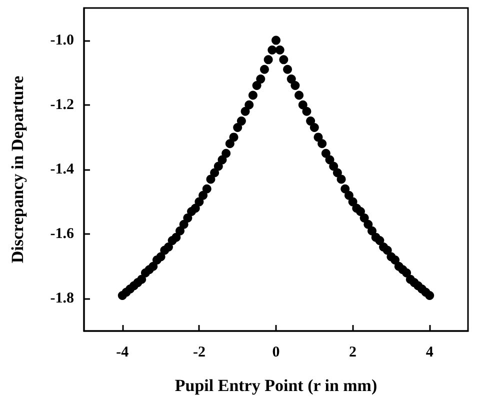 The width and height of the screenshot is (478, 403). Describe the element at coordinates (276, 352) in the screenshot. I see `x-tick-label: 0` at that location.